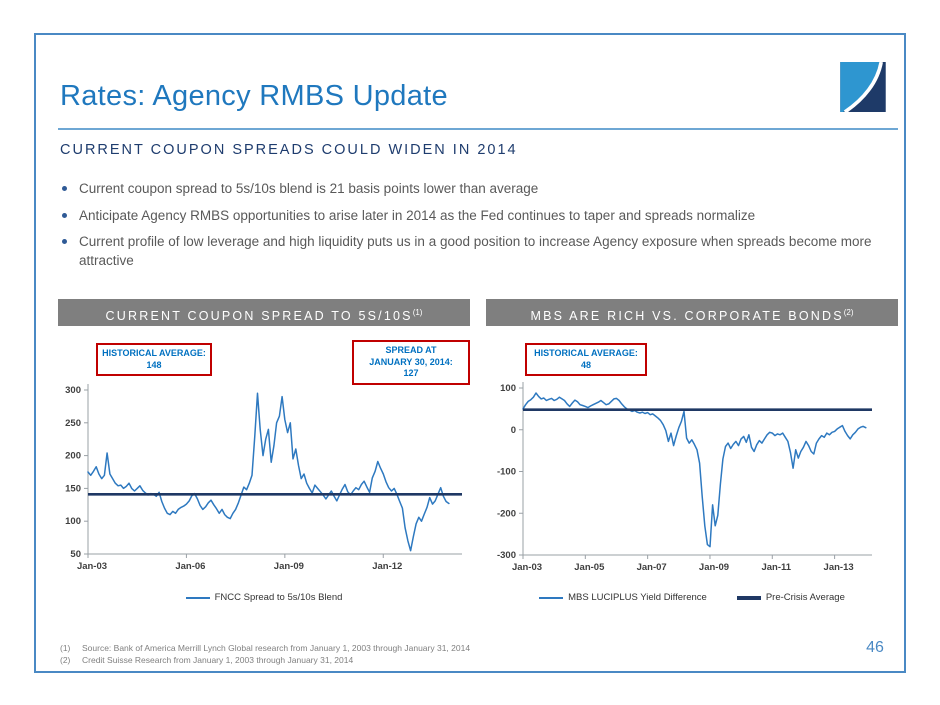 Image resolution: width=940 pixels, height=705 pixels. Describe the element at coordinates (254, 96) in the screenshot. I see `page-title: Rates: Agency RMBS Update` at that location.